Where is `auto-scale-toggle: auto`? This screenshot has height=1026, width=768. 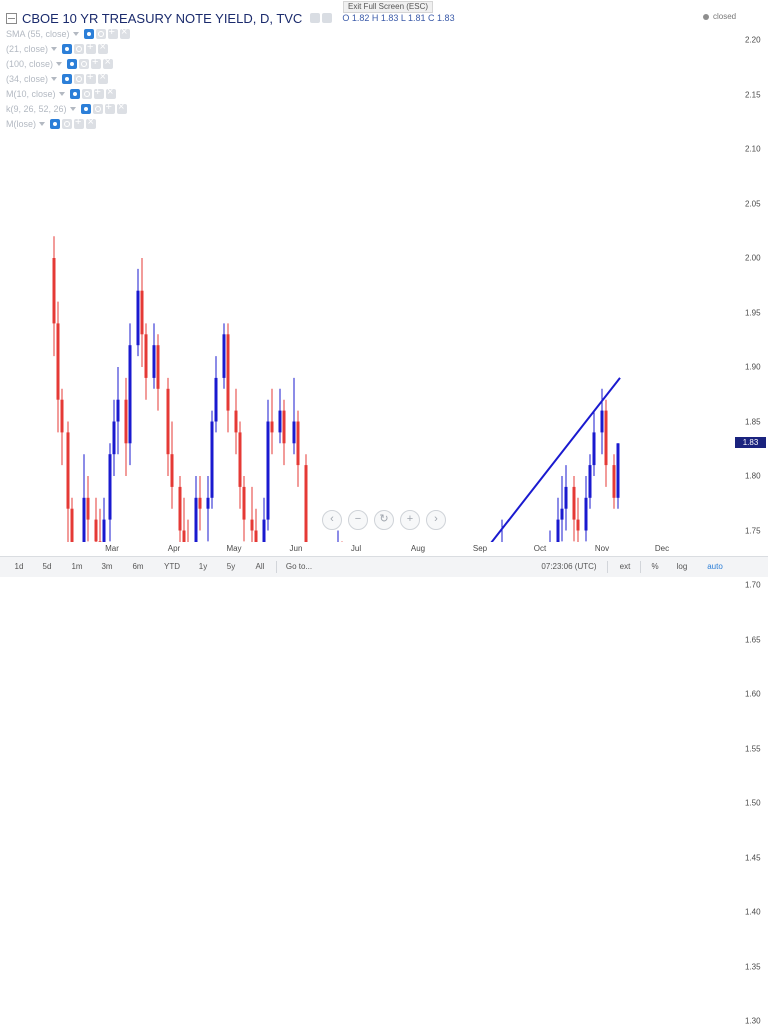 auto-scale-toggle: auto is located at coordinates (715, 566).